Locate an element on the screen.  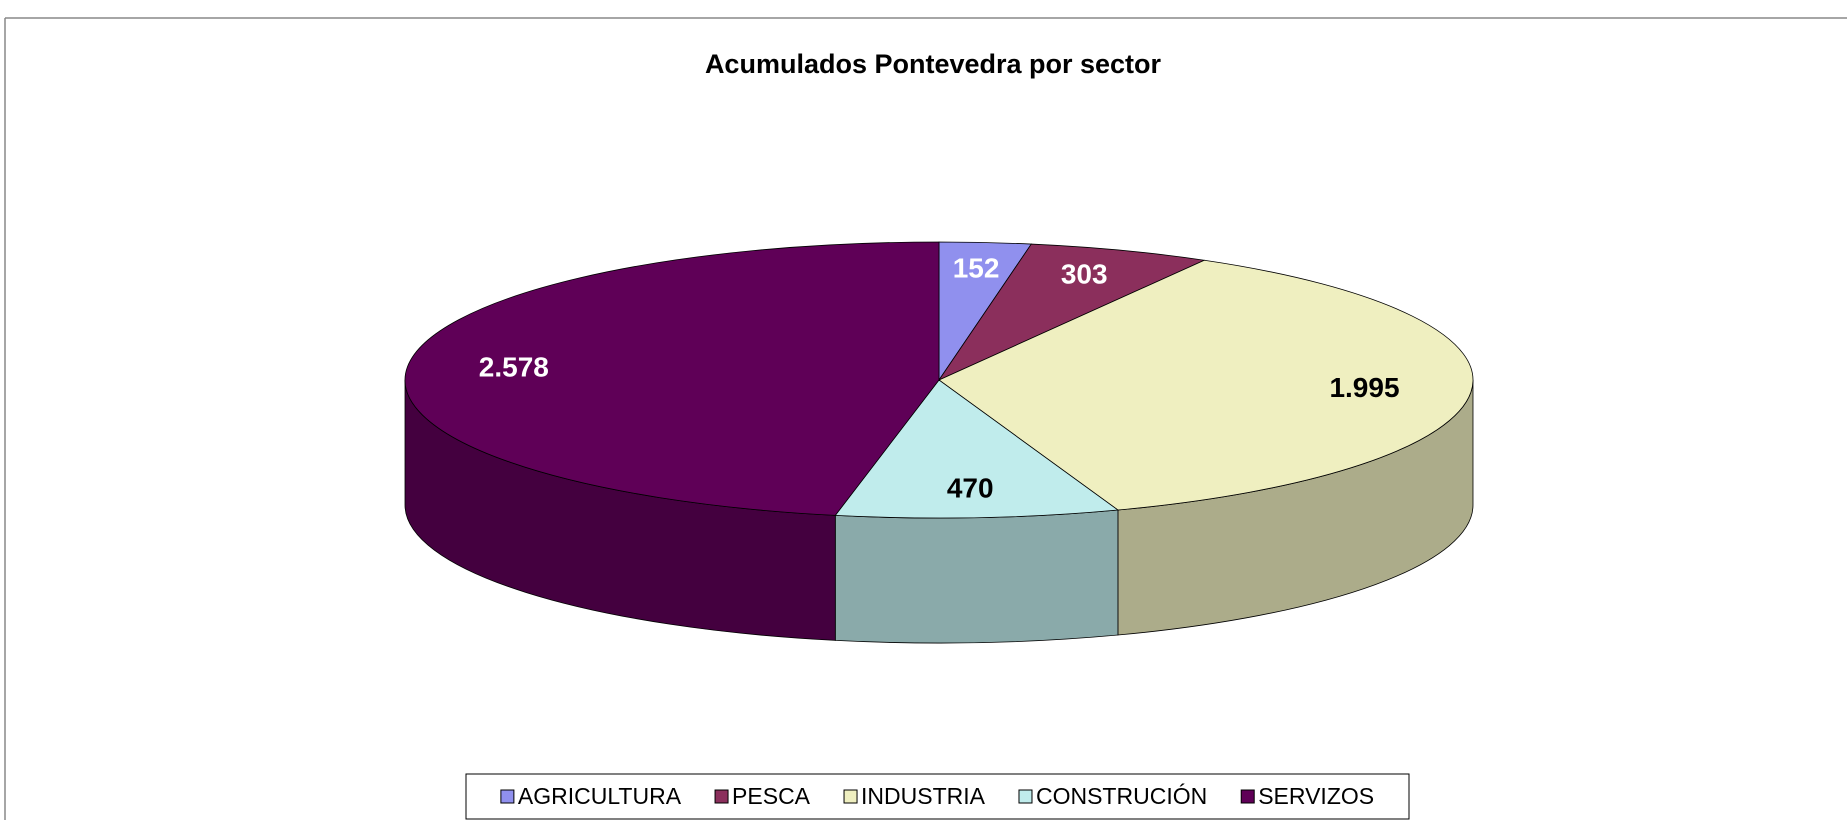
data-label: 152 is located at coordinates (976, 267).